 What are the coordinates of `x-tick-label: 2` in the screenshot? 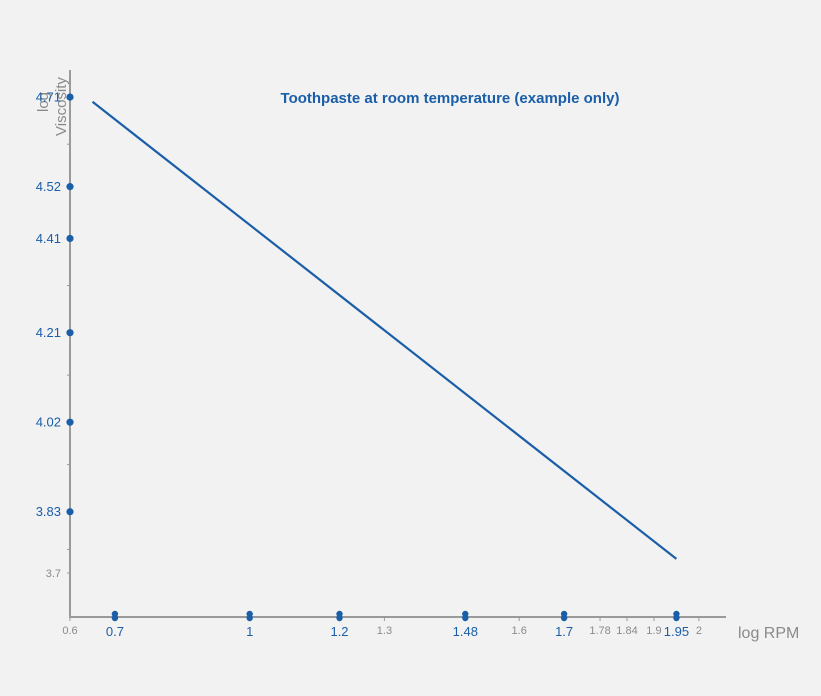 It's located at (699, 631).